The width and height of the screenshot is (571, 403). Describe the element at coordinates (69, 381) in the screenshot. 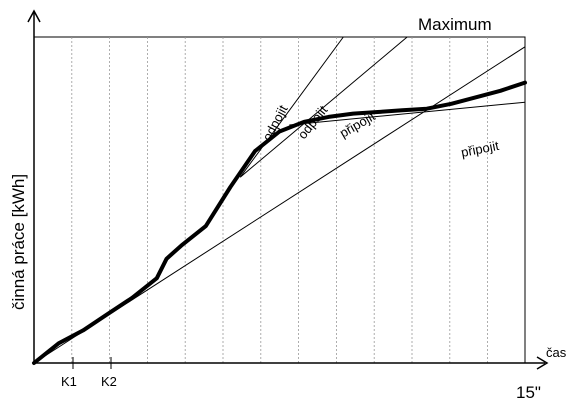

I see `marker-label-k1: K1` at that location.